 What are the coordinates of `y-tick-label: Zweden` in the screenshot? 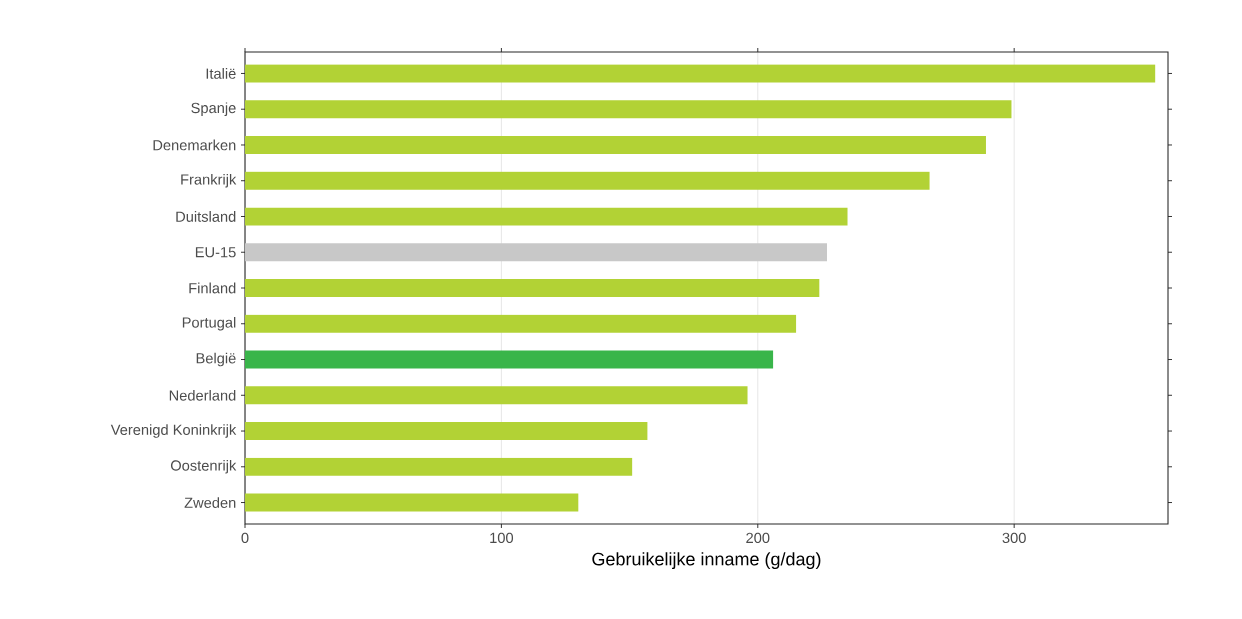 It's located at (210, 502).